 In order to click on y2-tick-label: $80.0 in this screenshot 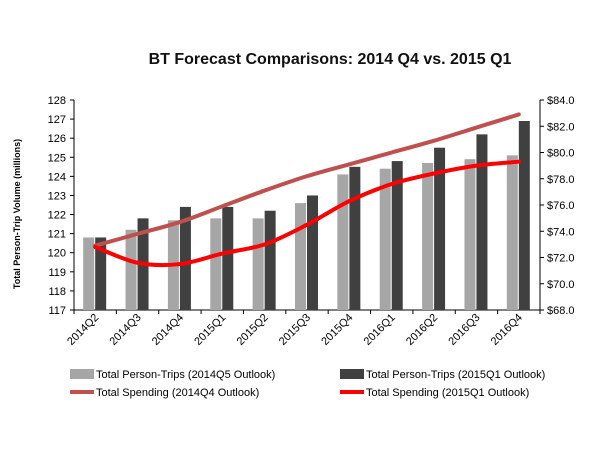, I will do `click(561, 154)`.